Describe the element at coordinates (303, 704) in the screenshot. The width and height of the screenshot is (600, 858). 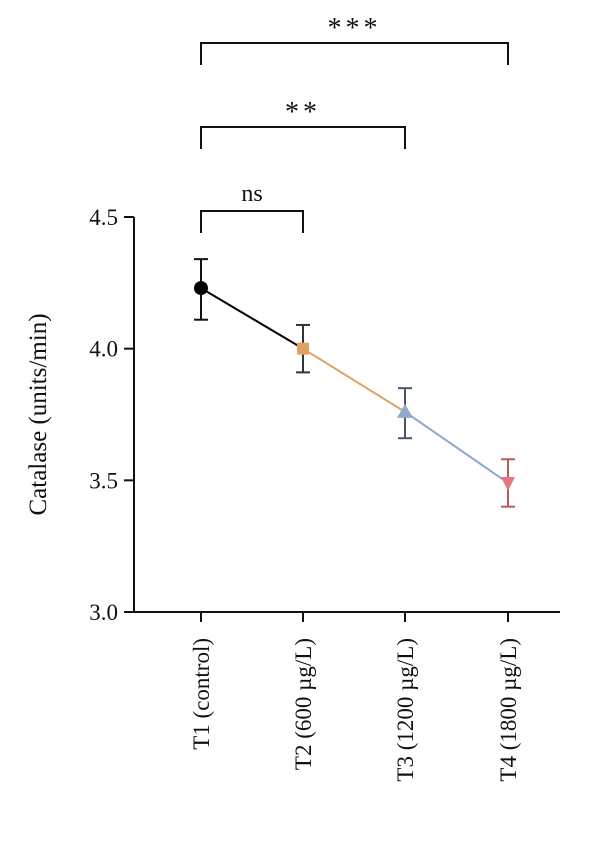
I see `x-tick-label: T2 (600 µg/L)` at that location.